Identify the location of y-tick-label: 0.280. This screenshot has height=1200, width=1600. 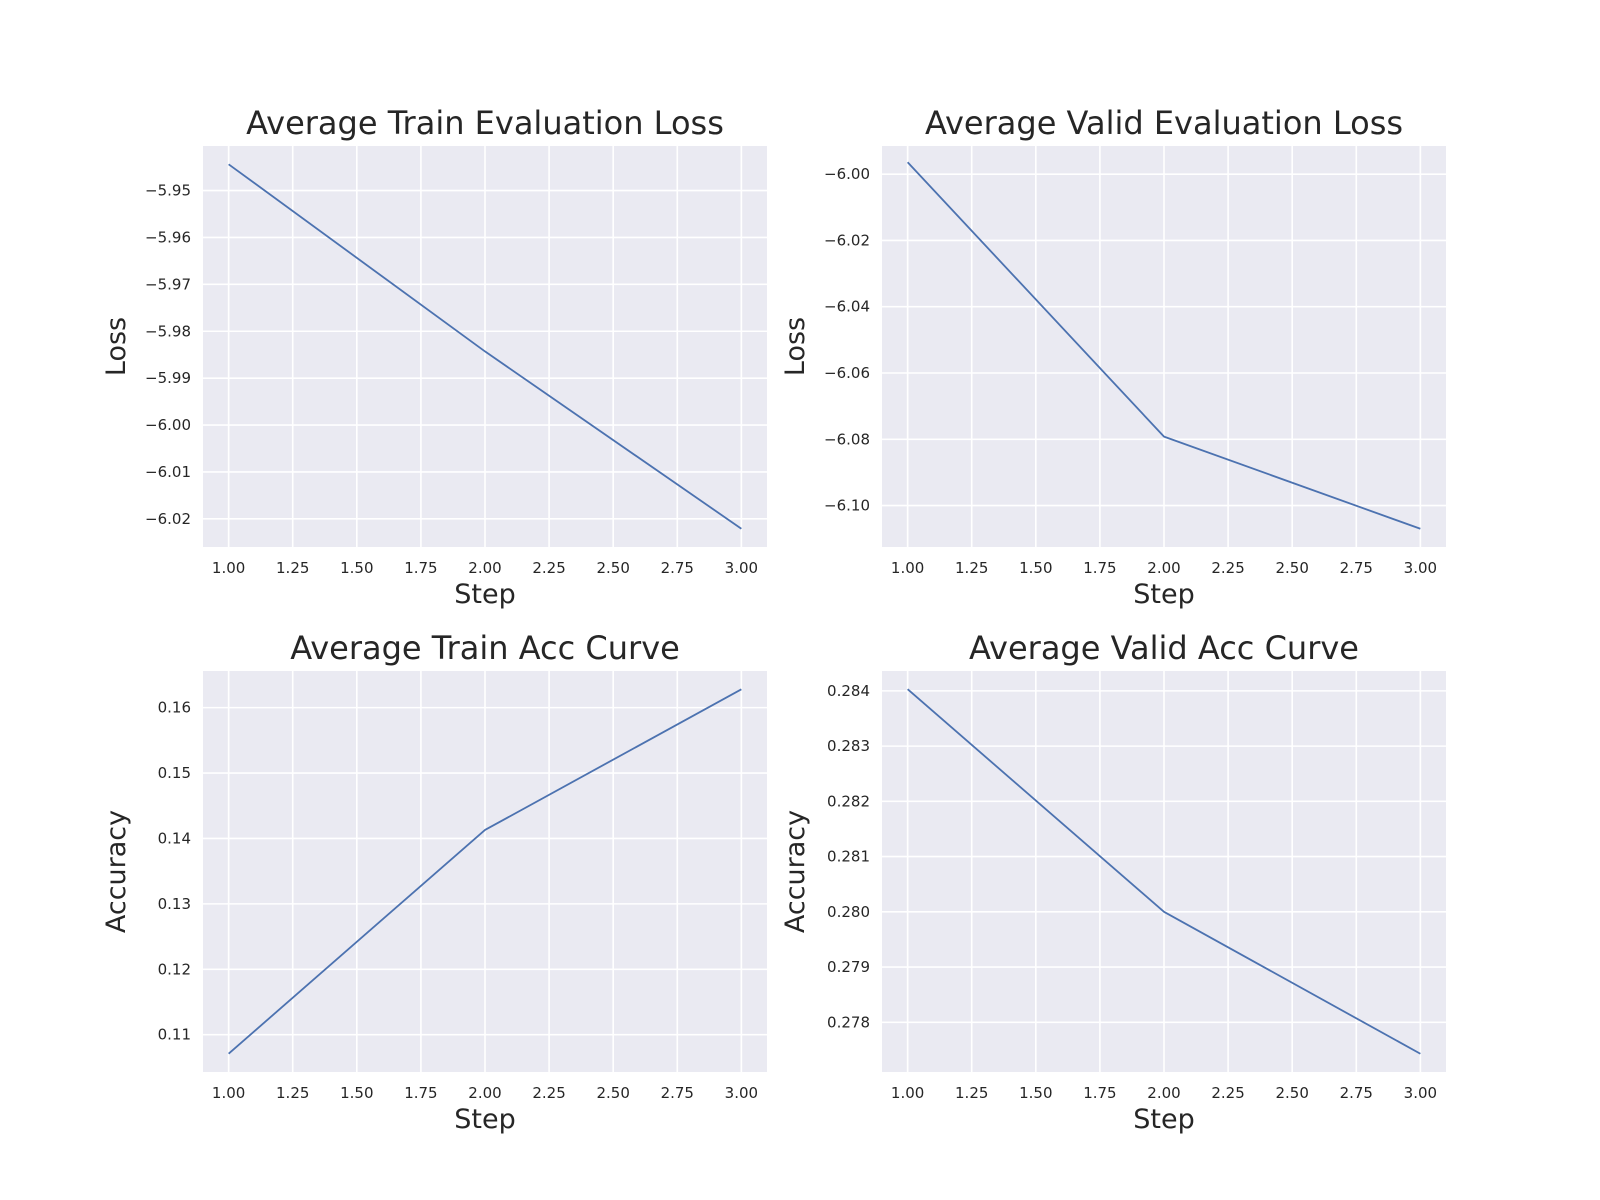
(848, 912).